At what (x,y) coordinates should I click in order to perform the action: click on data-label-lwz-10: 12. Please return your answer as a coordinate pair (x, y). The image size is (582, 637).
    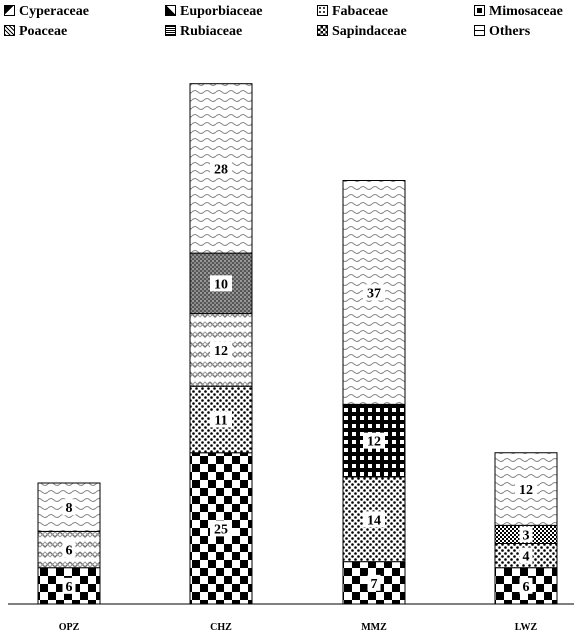
    Looking at the image, I should click on (526, 490).